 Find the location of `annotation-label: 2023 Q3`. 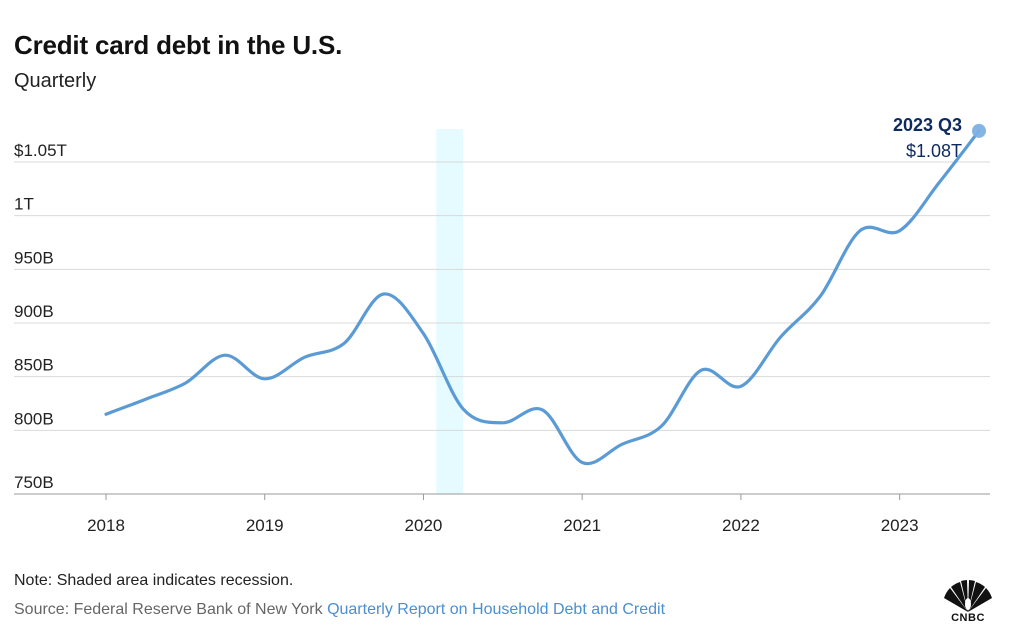

annotation-label: 2023 Q3 is located at coordinates (927, 125).